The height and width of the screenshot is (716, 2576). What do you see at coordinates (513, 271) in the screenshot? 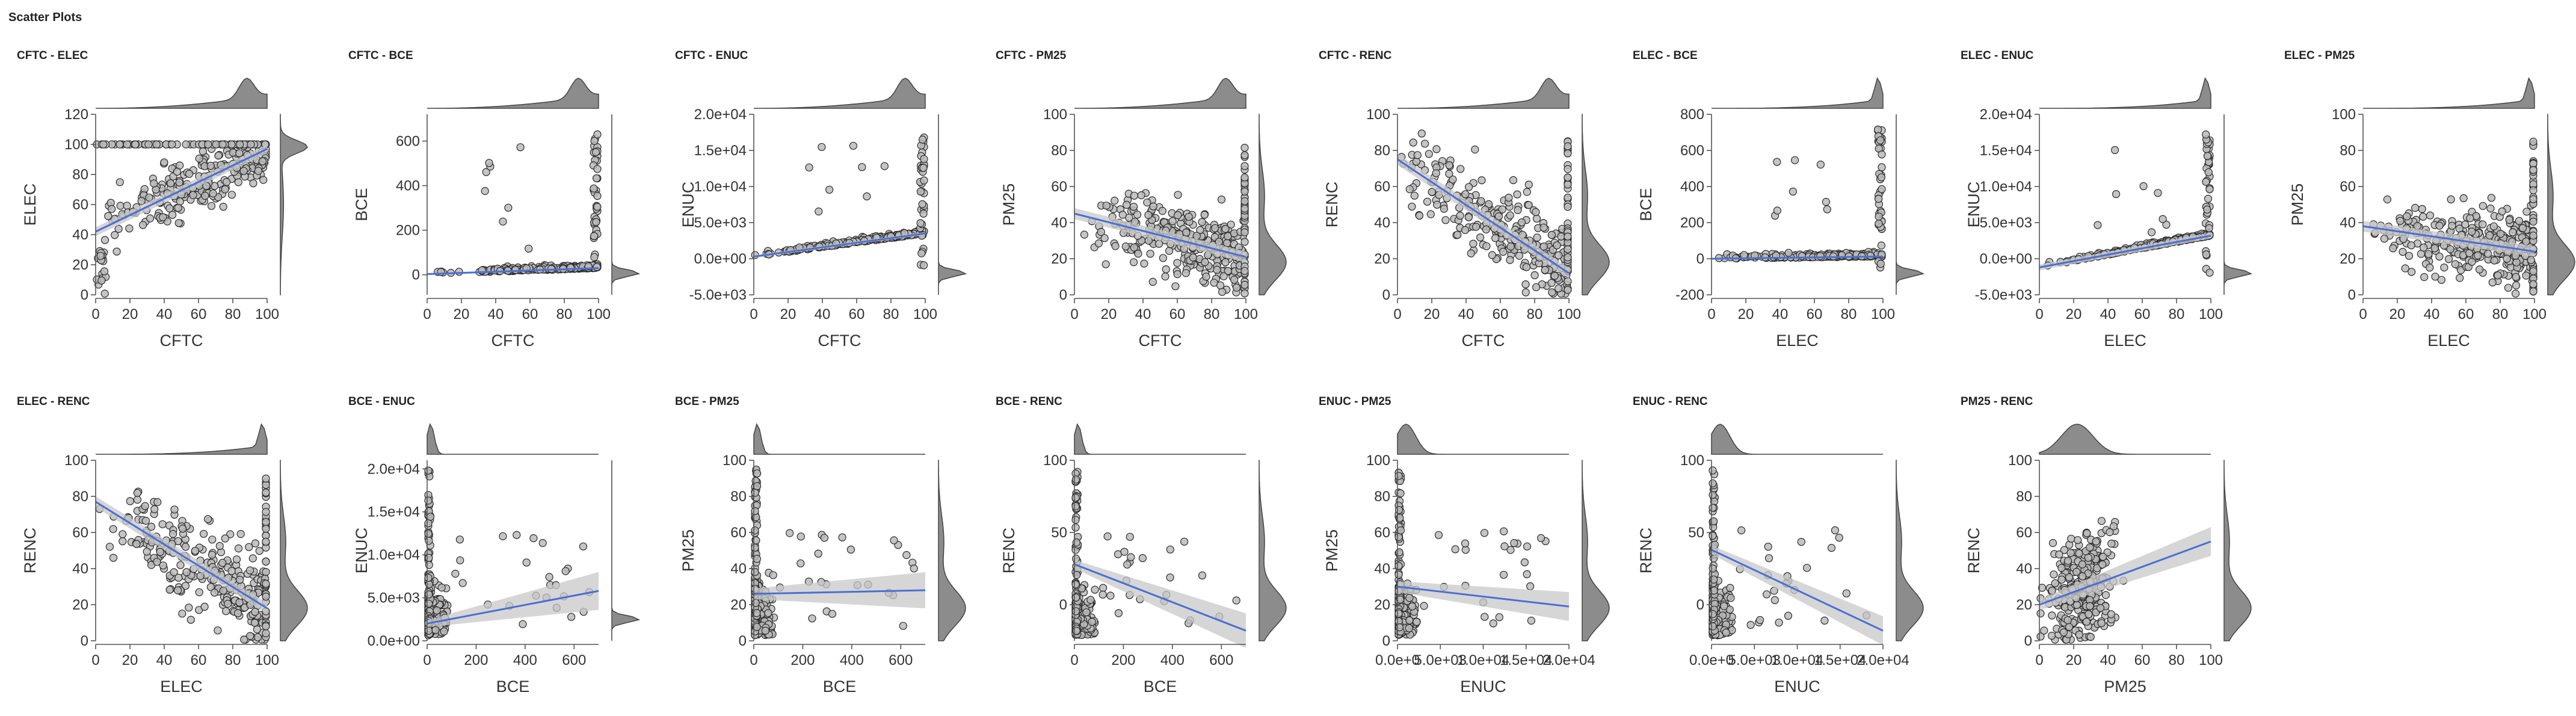
I see `fit-line` at bounding box center [513, 271].